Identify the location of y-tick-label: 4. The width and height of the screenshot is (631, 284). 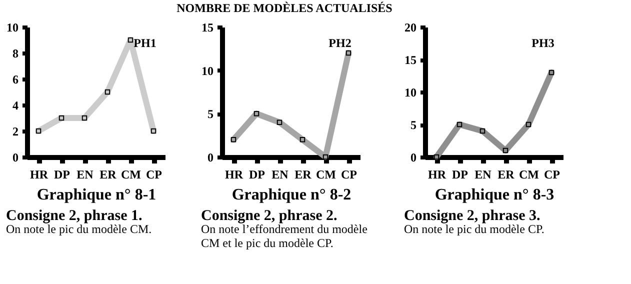
(15, 105).